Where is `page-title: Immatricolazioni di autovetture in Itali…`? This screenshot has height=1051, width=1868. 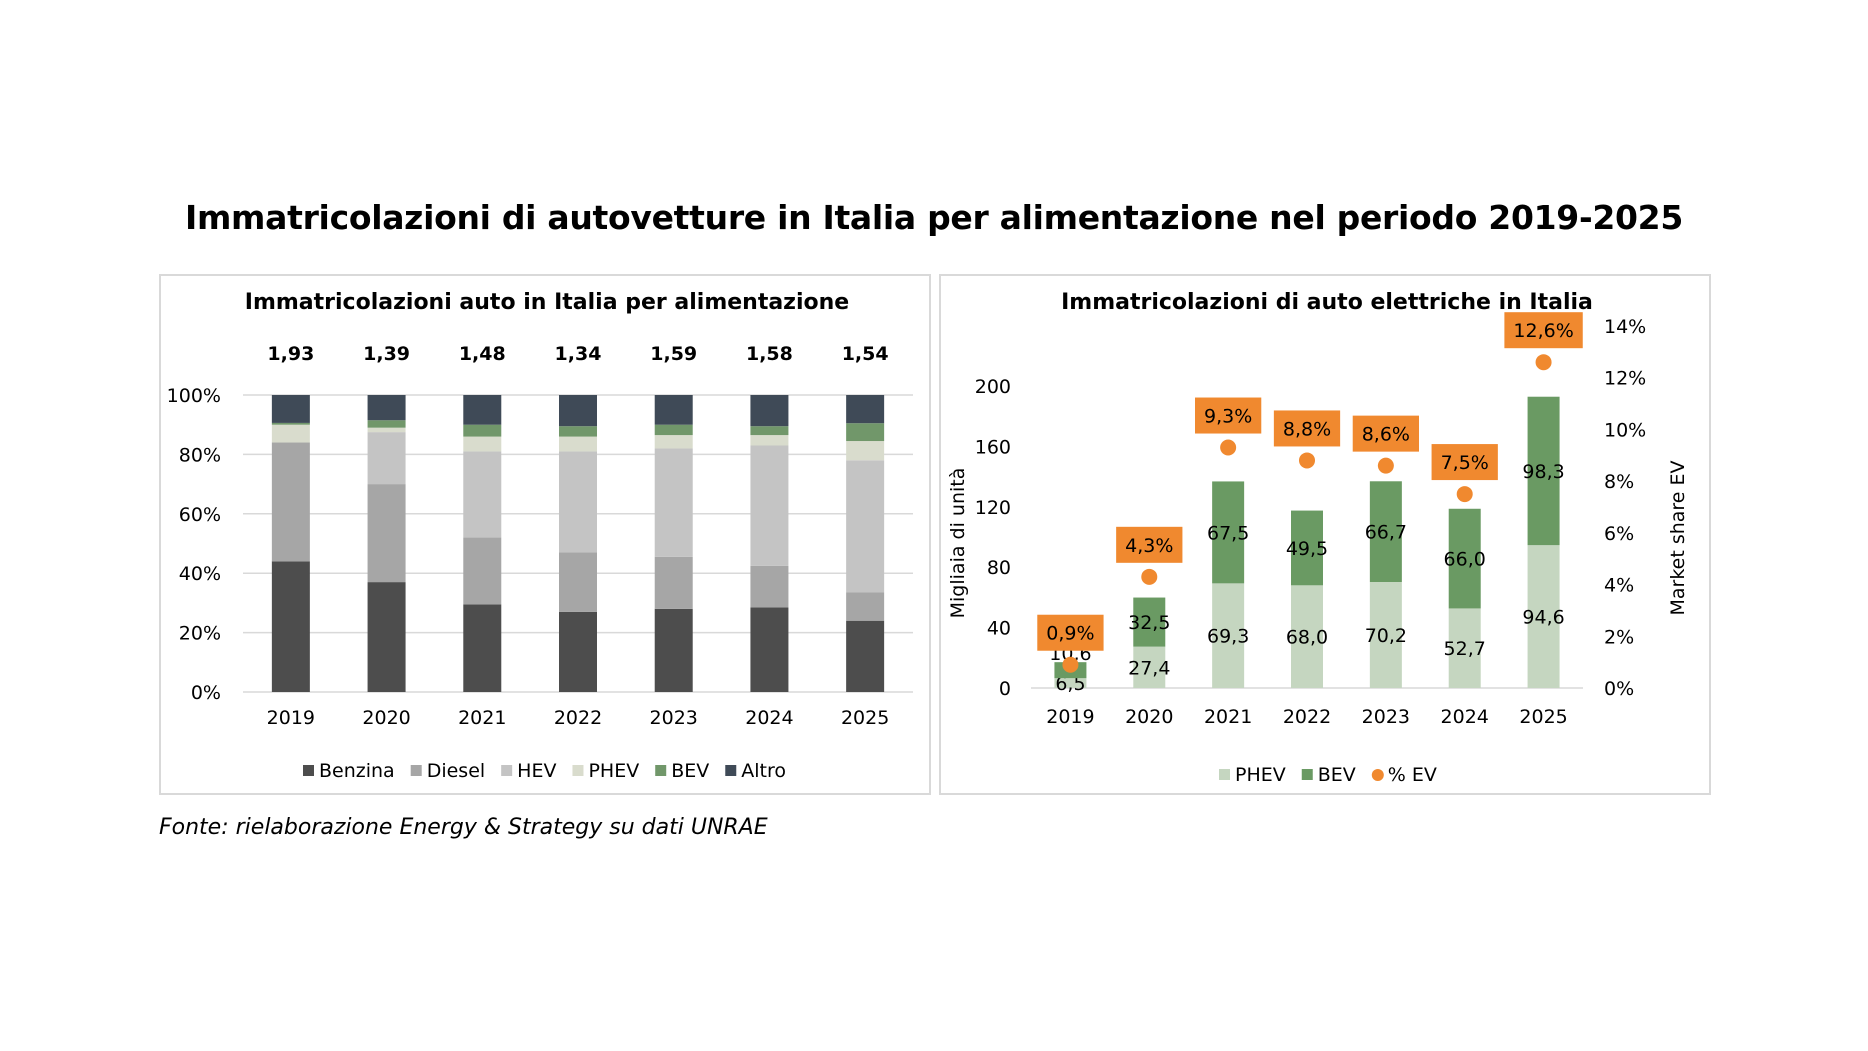 page-title: Immatricolazioni di autovetture in Itali… is located at coordinates (933, 217).